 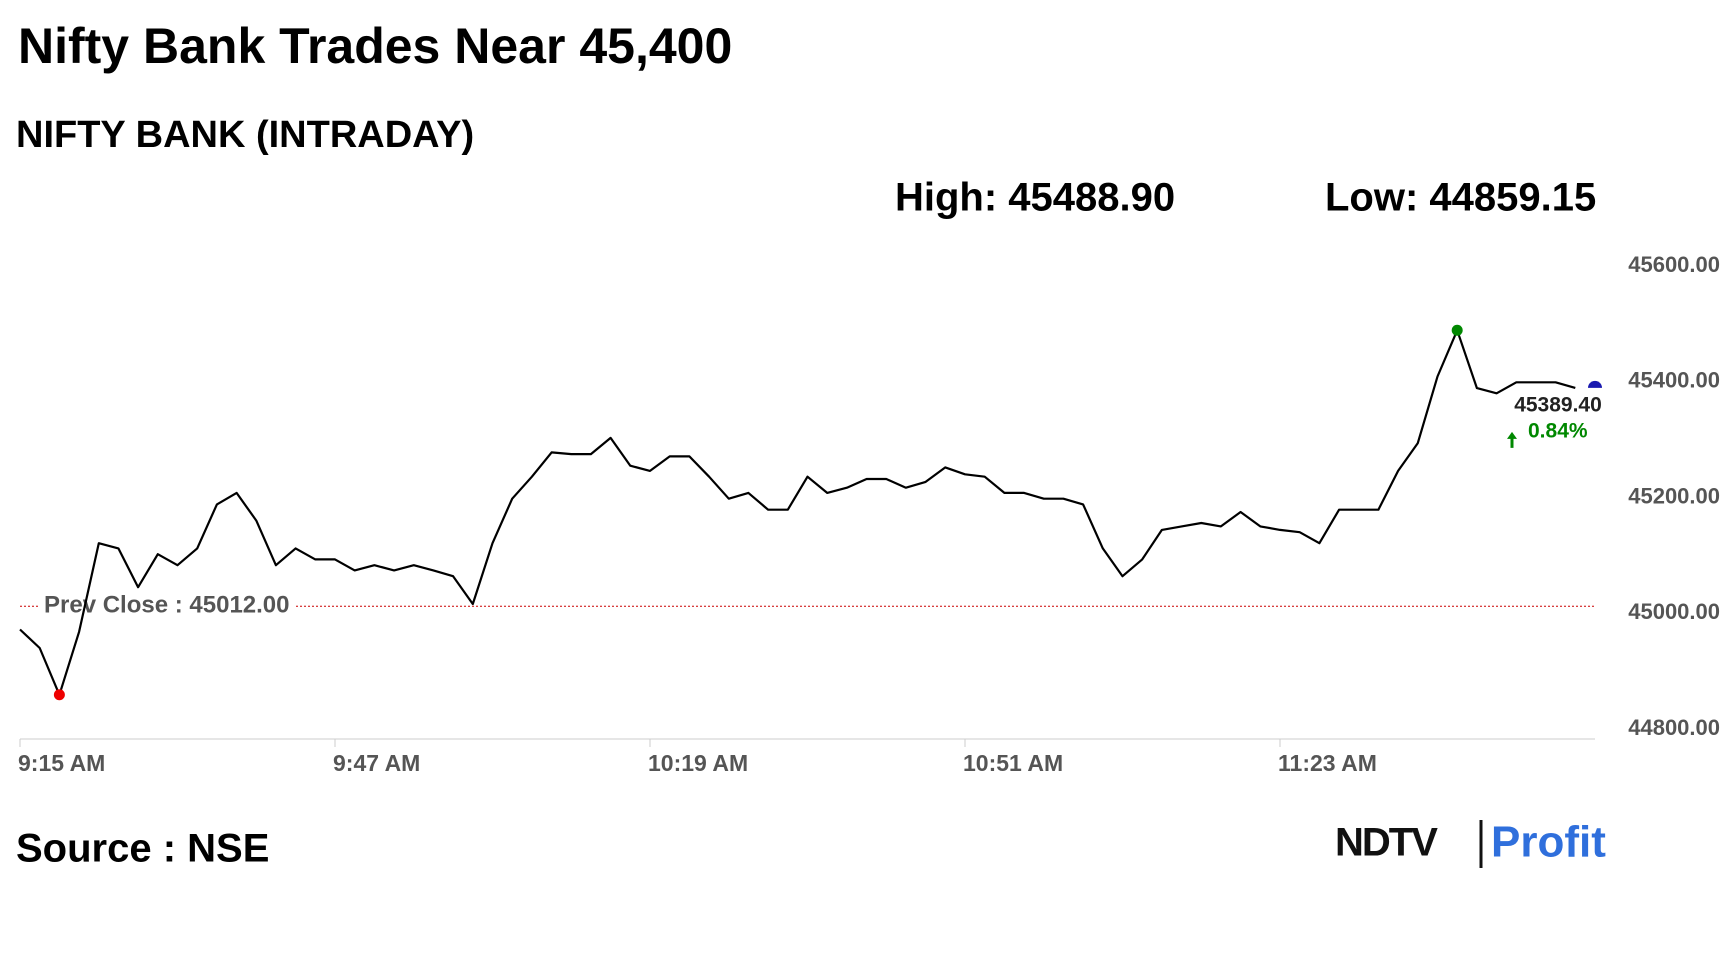 I want to click on prev-close-label-bg, so click(x=167, y=605).